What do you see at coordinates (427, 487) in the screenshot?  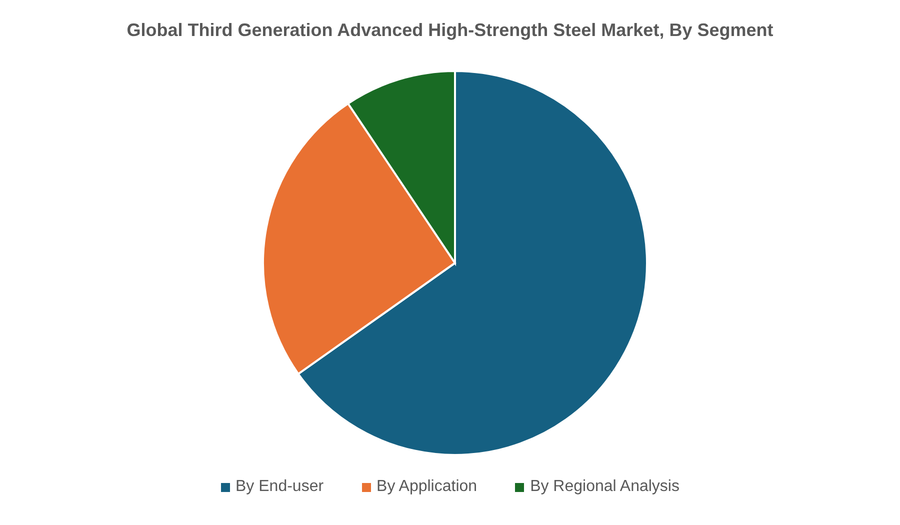 I see `legend-label: By Application` at bounding box center [427, 487].